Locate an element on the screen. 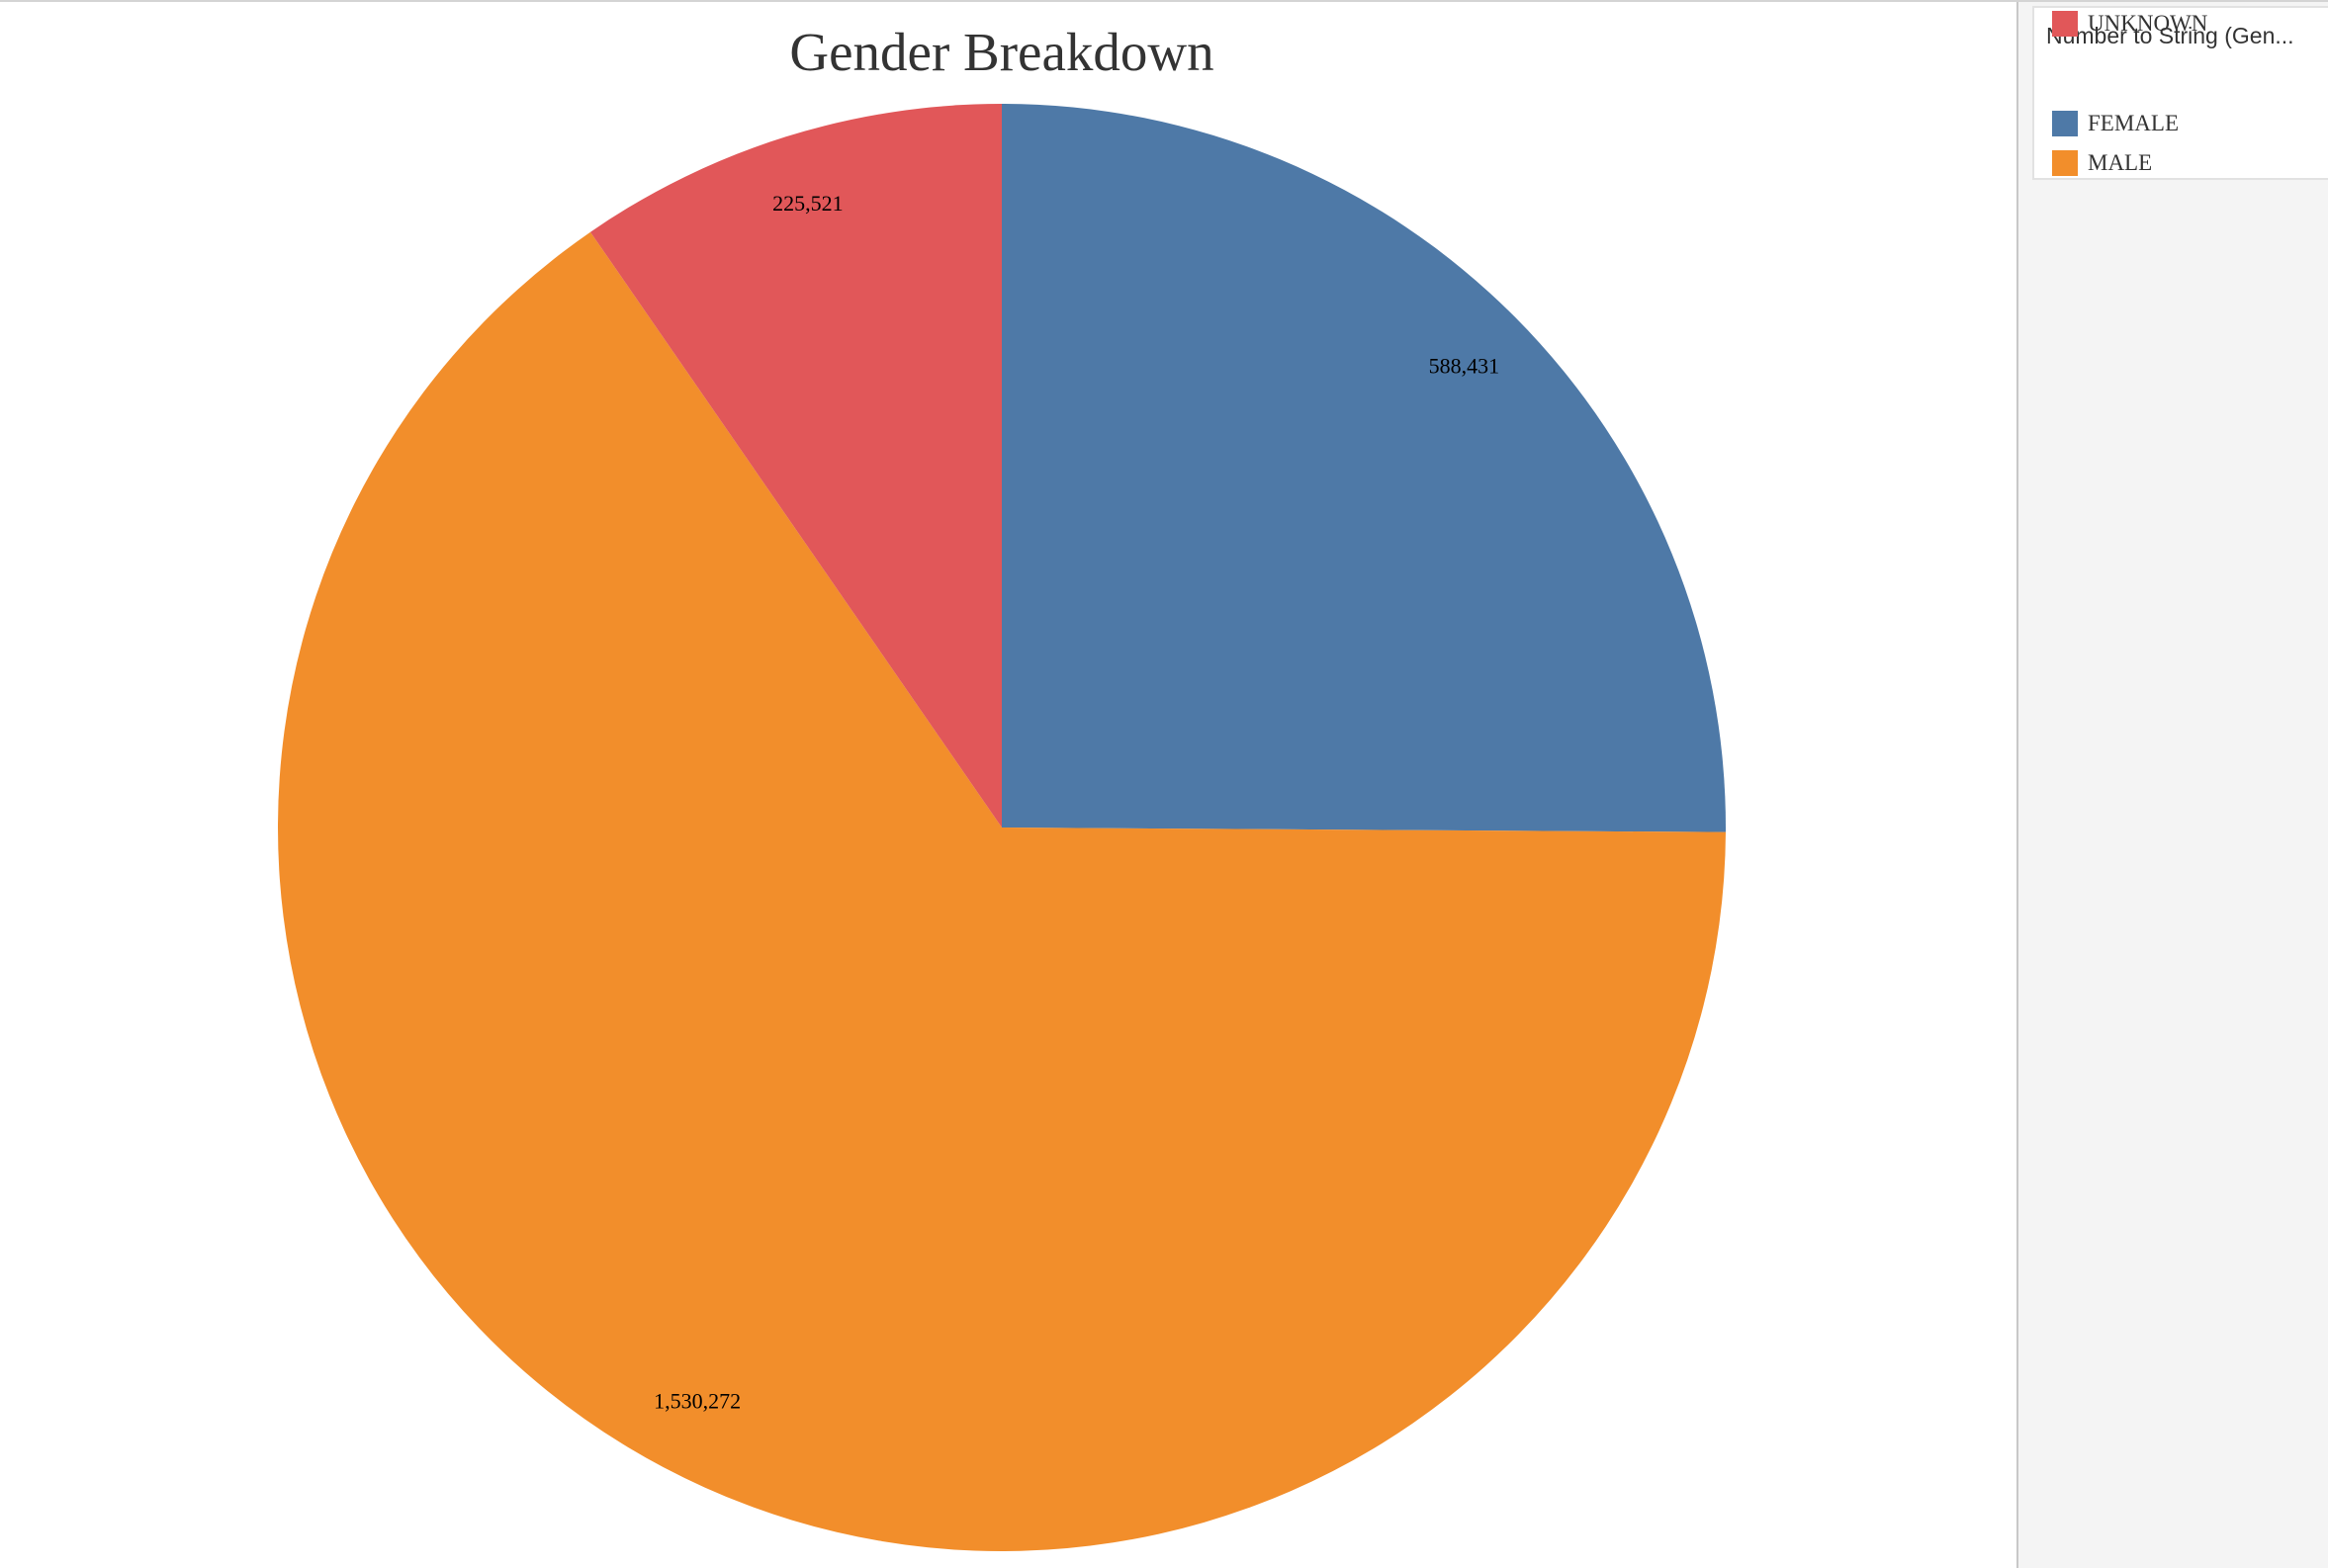 This screenshot has width=2328, height=1568. legend-label: UNKNOWN is located at coordinates (2148, 24).